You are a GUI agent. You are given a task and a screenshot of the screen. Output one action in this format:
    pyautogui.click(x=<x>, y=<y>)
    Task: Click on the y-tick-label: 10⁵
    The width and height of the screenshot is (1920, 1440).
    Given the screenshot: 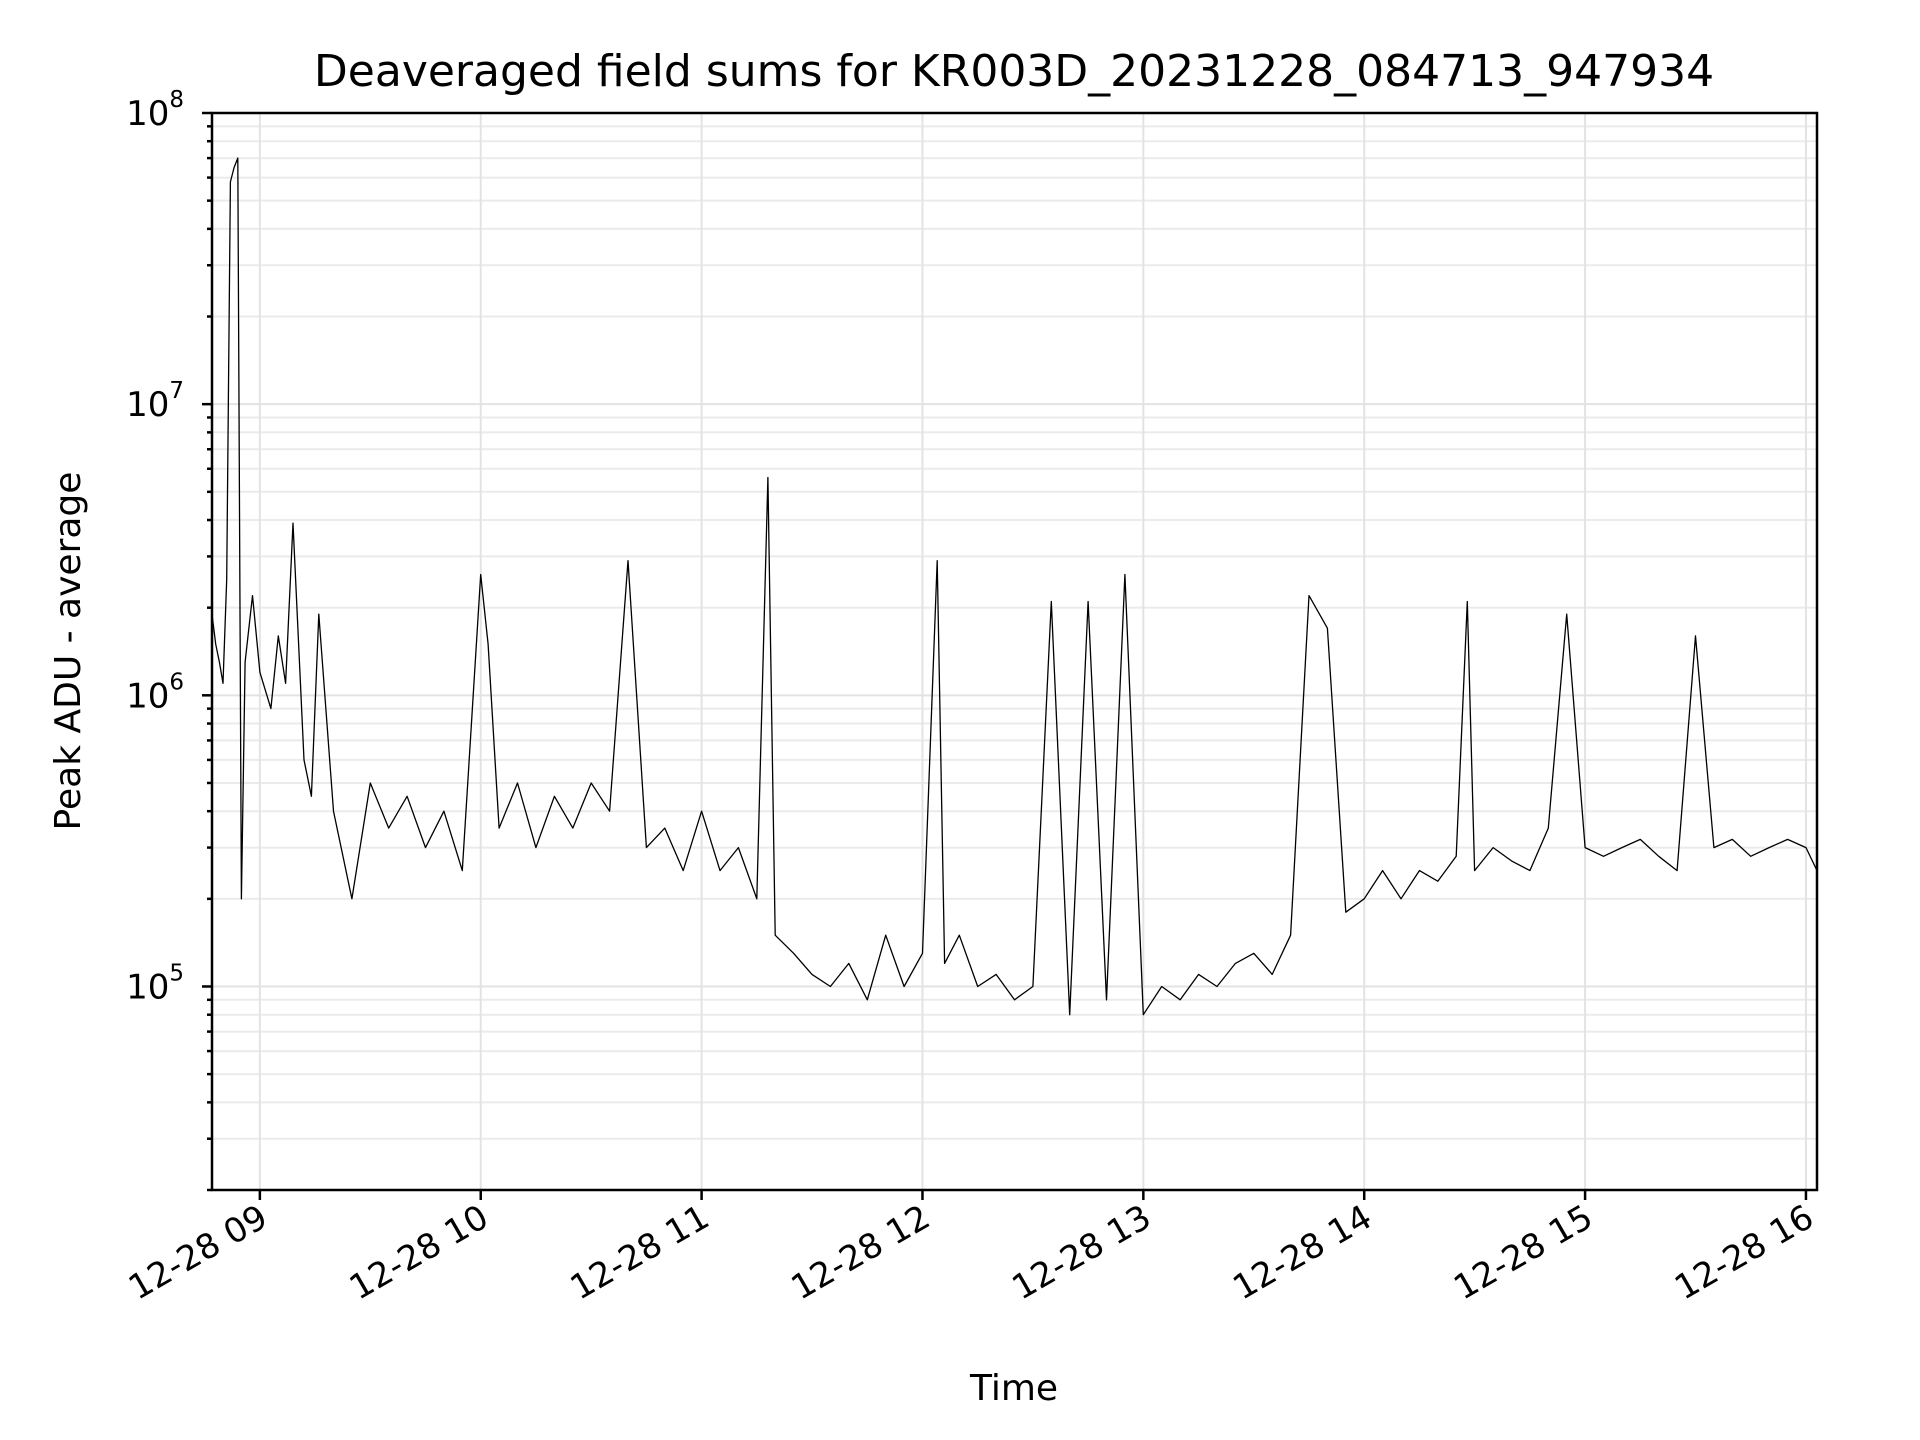 What is the action you would take?
    pyautogui.click(x=155, y=983)
    